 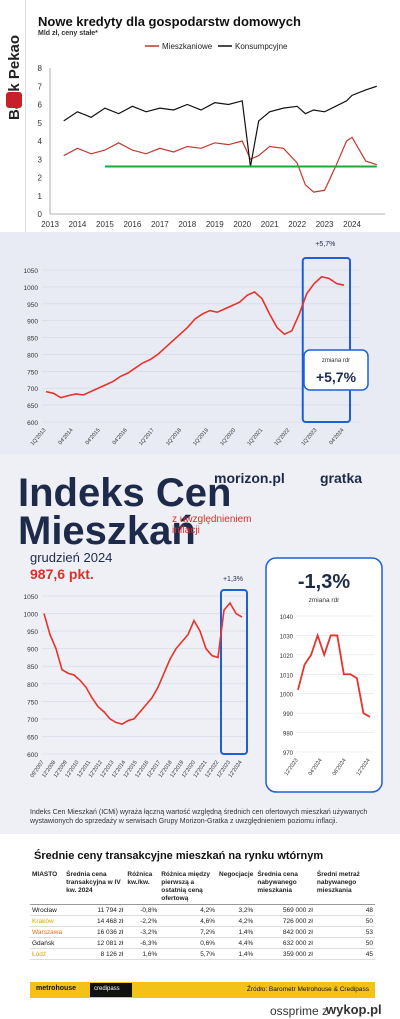 I want to click on x-tick-label: 2016, so click(x=132, y=224).